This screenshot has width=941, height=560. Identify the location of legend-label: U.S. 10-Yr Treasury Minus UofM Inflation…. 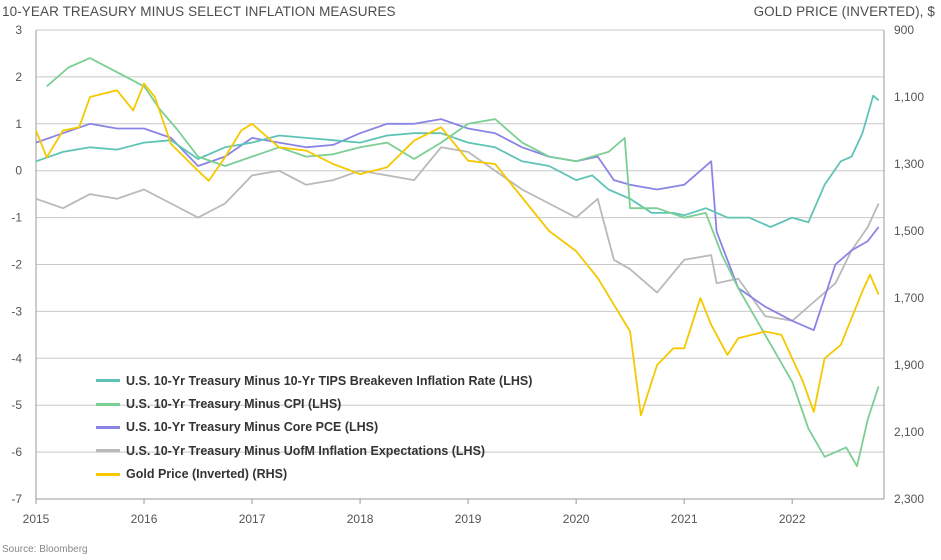
(306, 450).